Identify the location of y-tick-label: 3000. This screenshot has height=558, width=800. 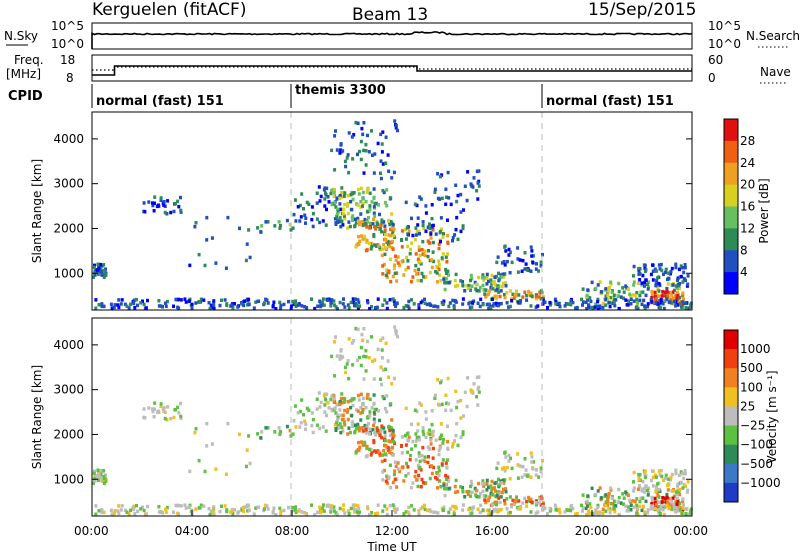
(68, 390).